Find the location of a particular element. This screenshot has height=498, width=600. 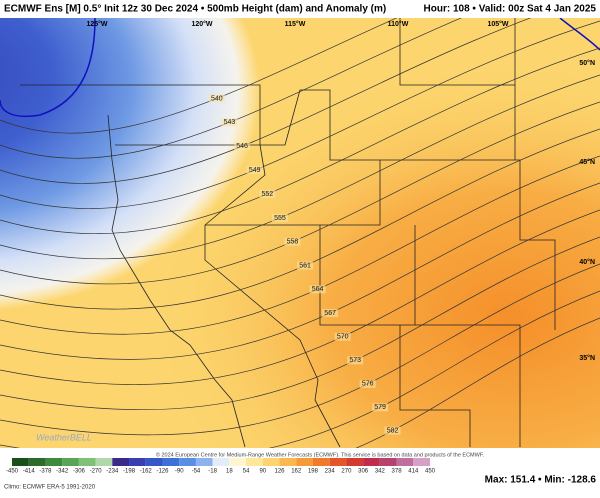

latitude-label: 50°N is located at coordinates (587, 63).